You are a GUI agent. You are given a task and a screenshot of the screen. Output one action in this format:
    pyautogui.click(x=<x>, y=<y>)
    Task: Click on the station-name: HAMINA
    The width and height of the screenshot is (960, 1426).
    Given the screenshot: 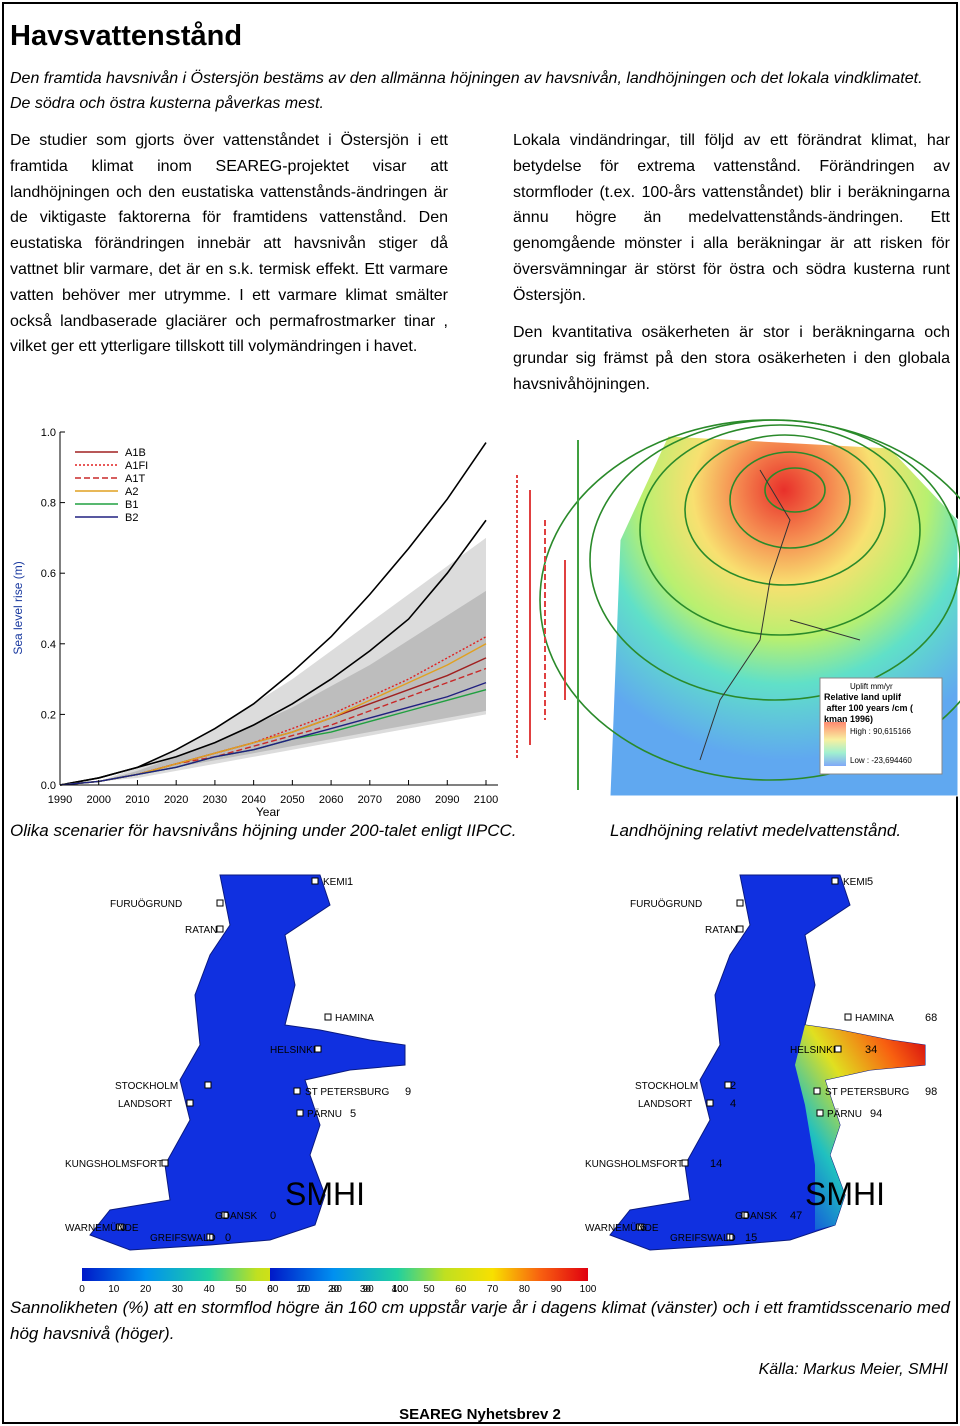 What is the action you would take?
    pyautogui.click(x=354, y=1018)
    